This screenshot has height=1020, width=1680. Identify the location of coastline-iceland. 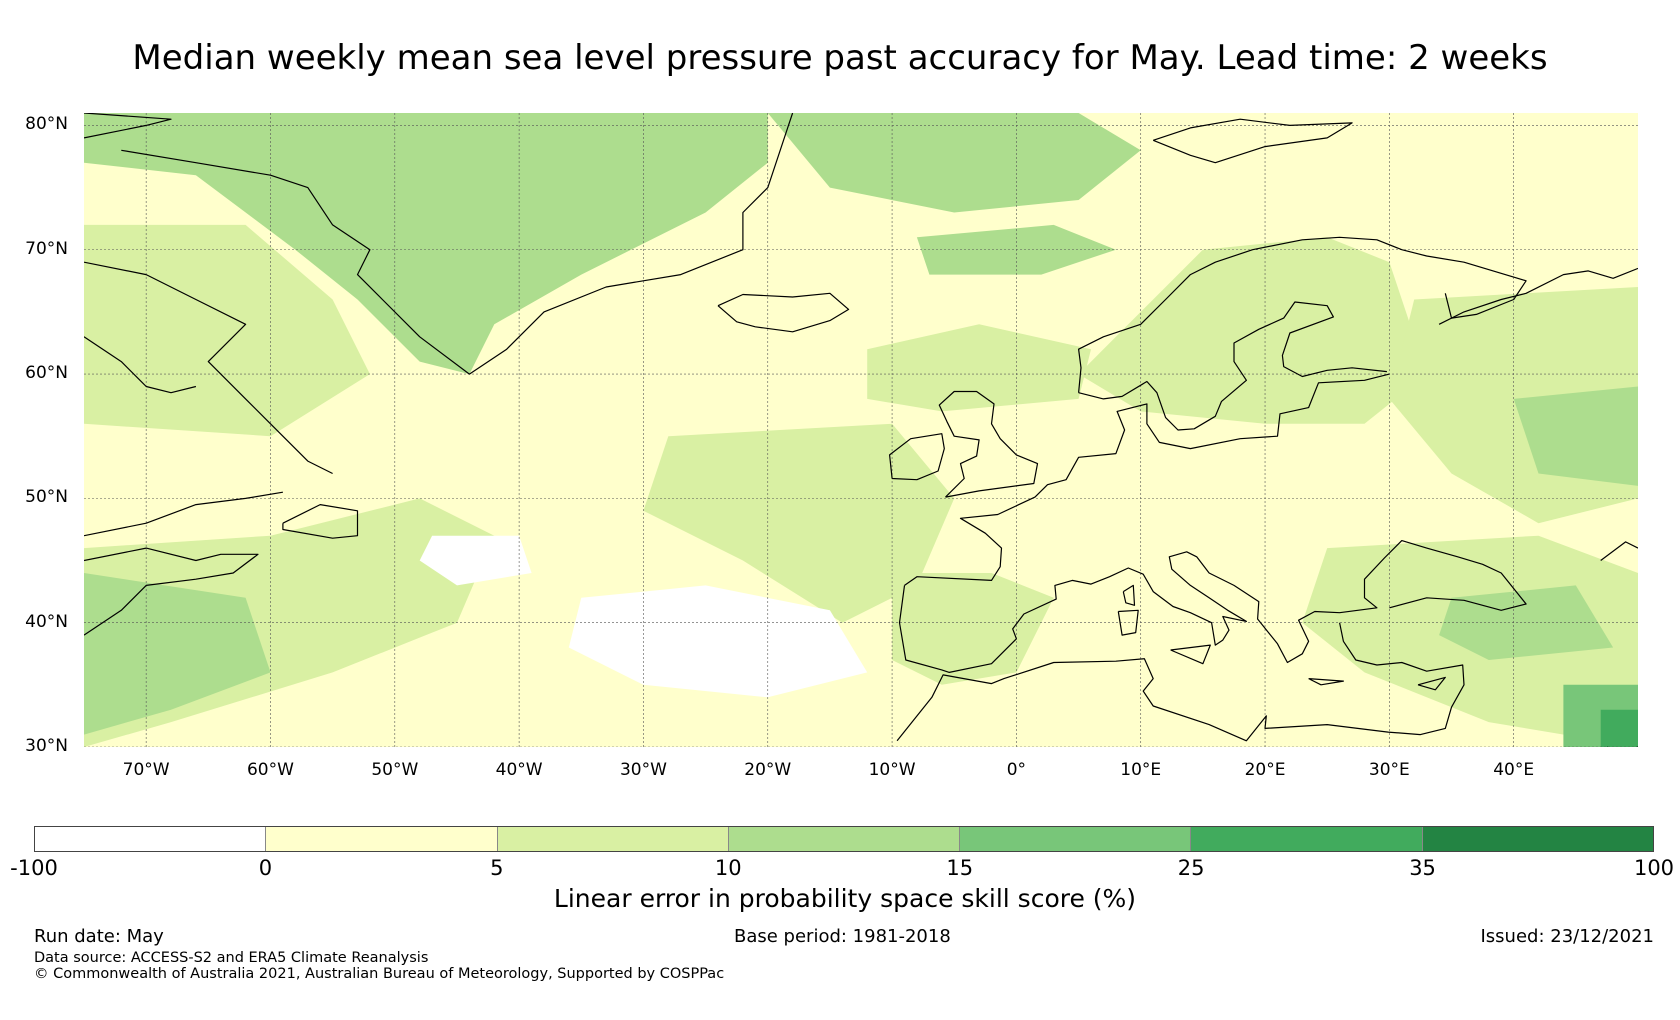
(783, 312).